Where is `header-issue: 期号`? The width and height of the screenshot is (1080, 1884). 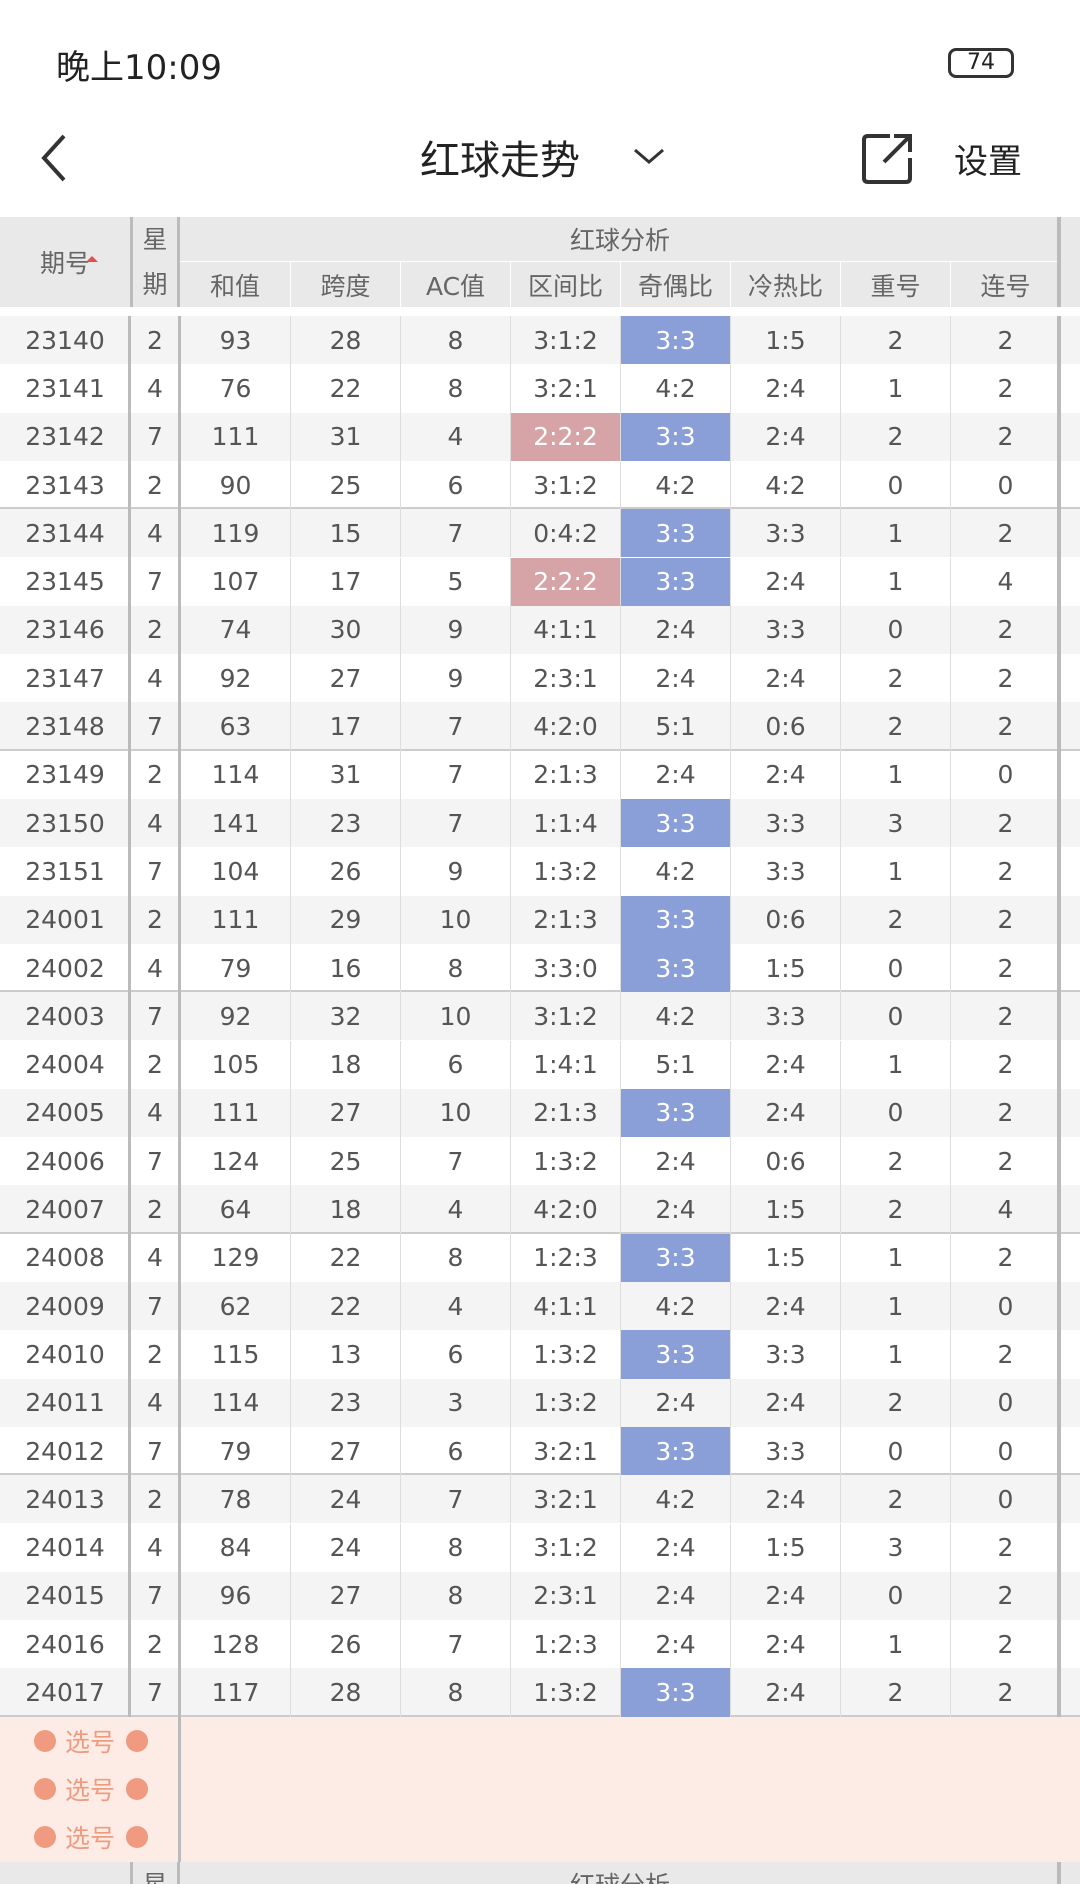
header-issue: 期号 is located at coordinates (65, 1872).